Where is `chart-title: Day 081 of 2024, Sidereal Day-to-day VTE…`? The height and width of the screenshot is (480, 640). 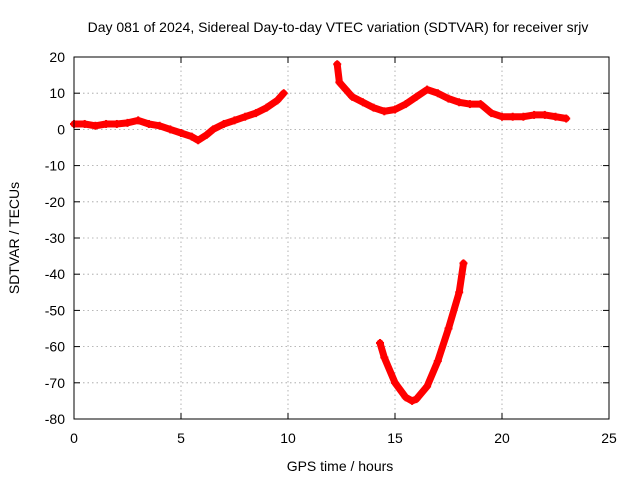 chart-title: Day 081 of 2024, Sidereal Day-to-day VTE… is located at coordinates (338, 27).